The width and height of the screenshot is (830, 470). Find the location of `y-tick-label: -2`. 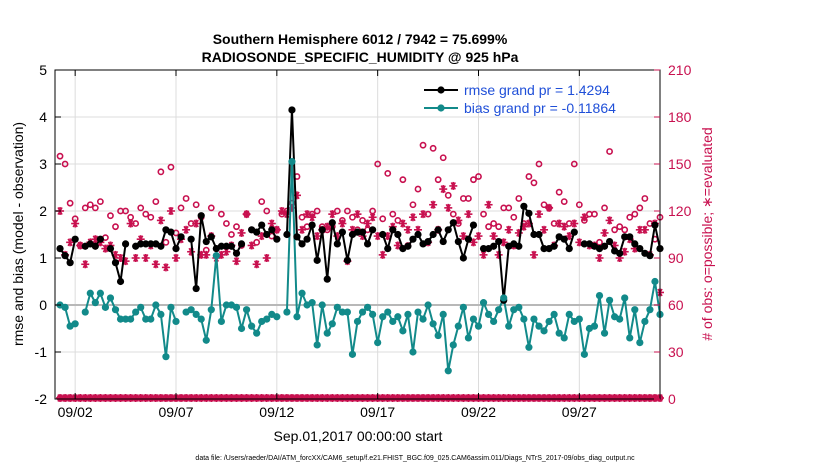

y-tick-label: -2 is located at coordinates (41, 399).